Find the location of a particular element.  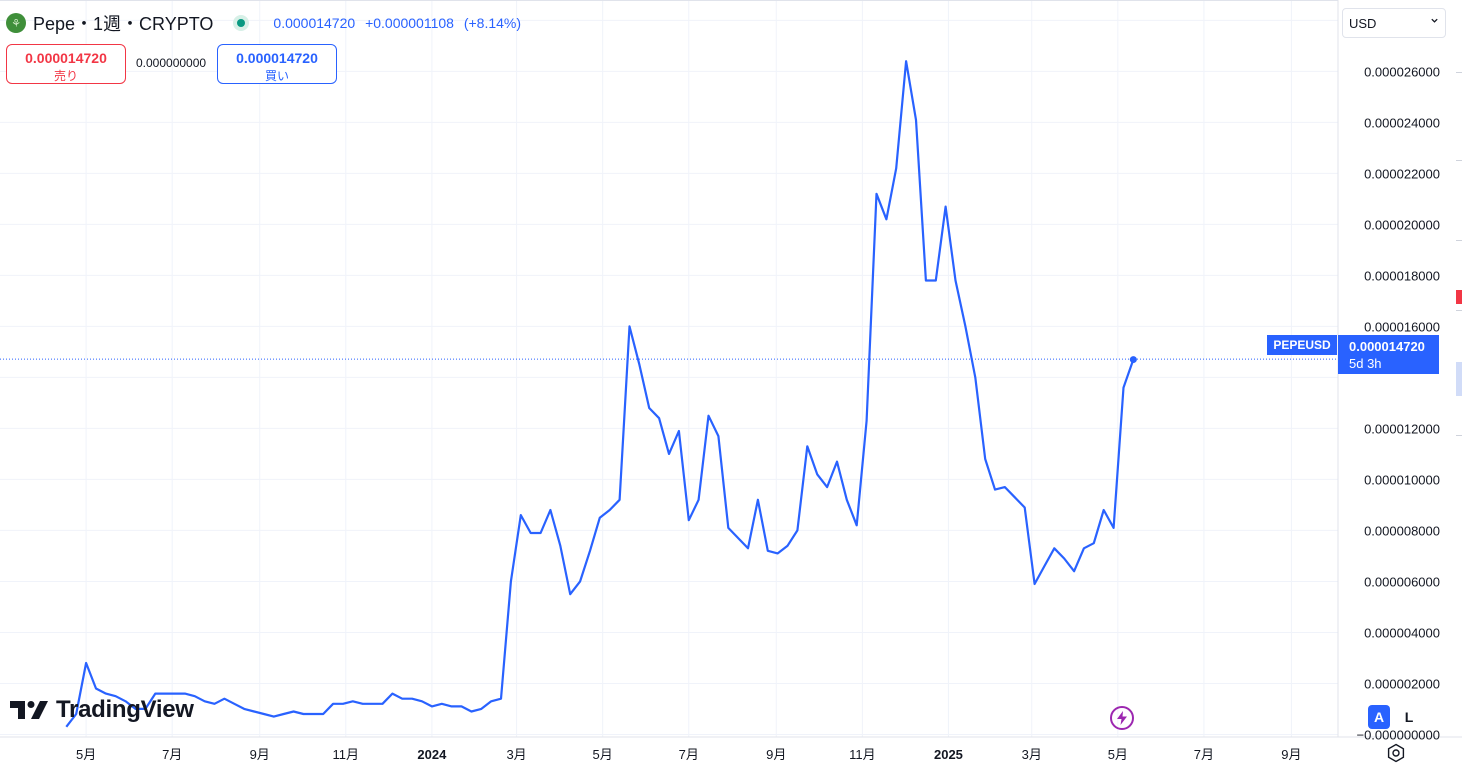

y-tick-label: 0.000004000 is located at coordinates (1402, 632).